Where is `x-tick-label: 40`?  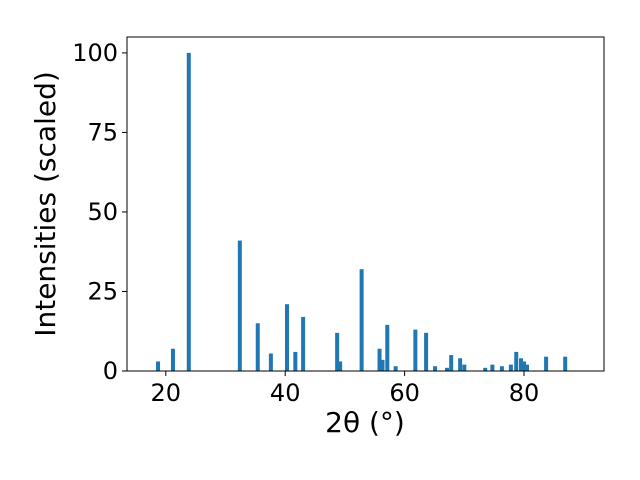 x-tick-label: 40 is located at coordinates (285, 393).